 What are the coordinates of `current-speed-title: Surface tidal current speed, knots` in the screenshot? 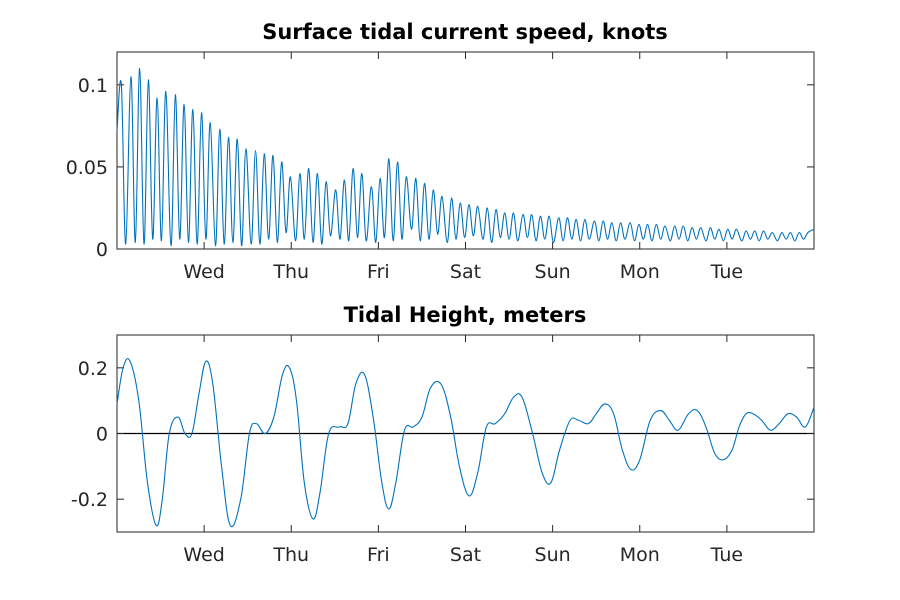 It's located at (465, 32).